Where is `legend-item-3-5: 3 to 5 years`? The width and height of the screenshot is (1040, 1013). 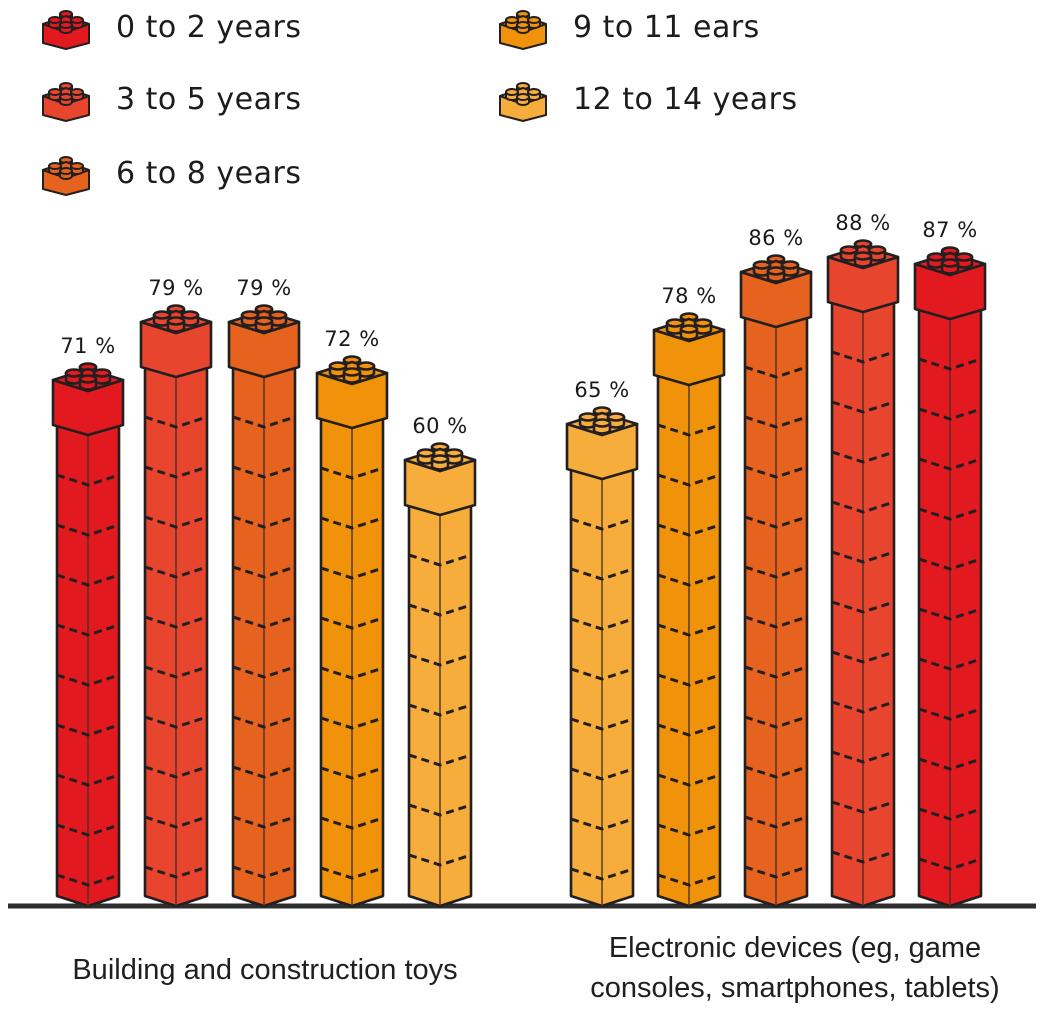
legend-item-3-5: 3 to 5 years is located at coordinates (170, 100).